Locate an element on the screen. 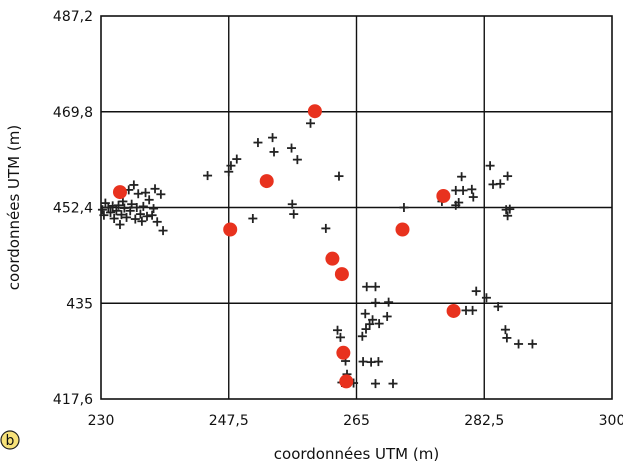 The width and height of the screenshot is (623, 470). x-axis-ticks: 230 247,5 265 282,5 300 is located at coordinates (355, 421).